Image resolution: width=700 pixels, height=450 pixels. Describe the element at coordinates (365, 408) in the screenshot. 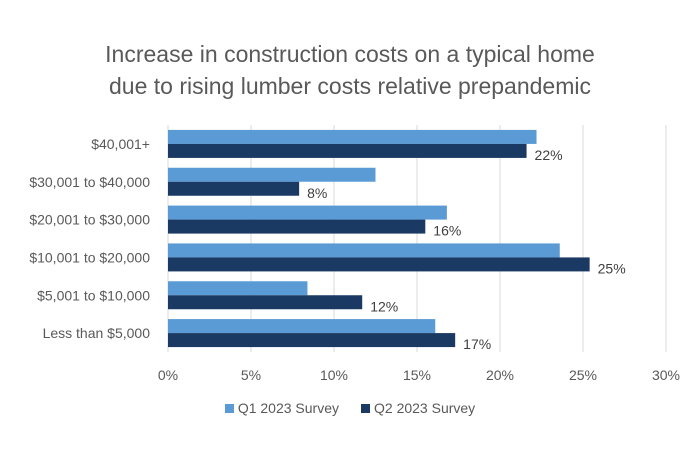

I see `legend-swatch-q2` at that location.